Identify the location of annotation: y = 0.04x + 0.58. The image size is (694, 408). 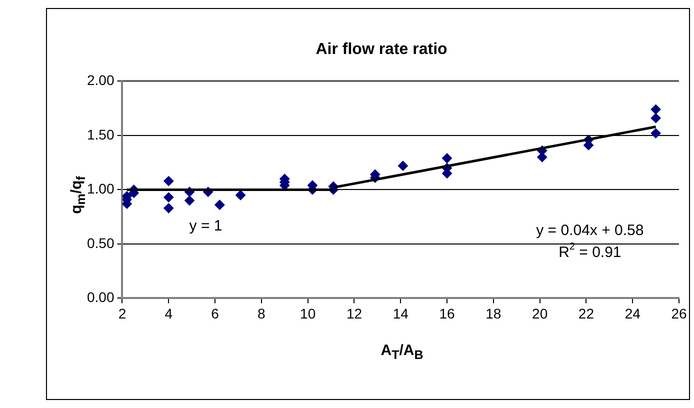
(590, 231).